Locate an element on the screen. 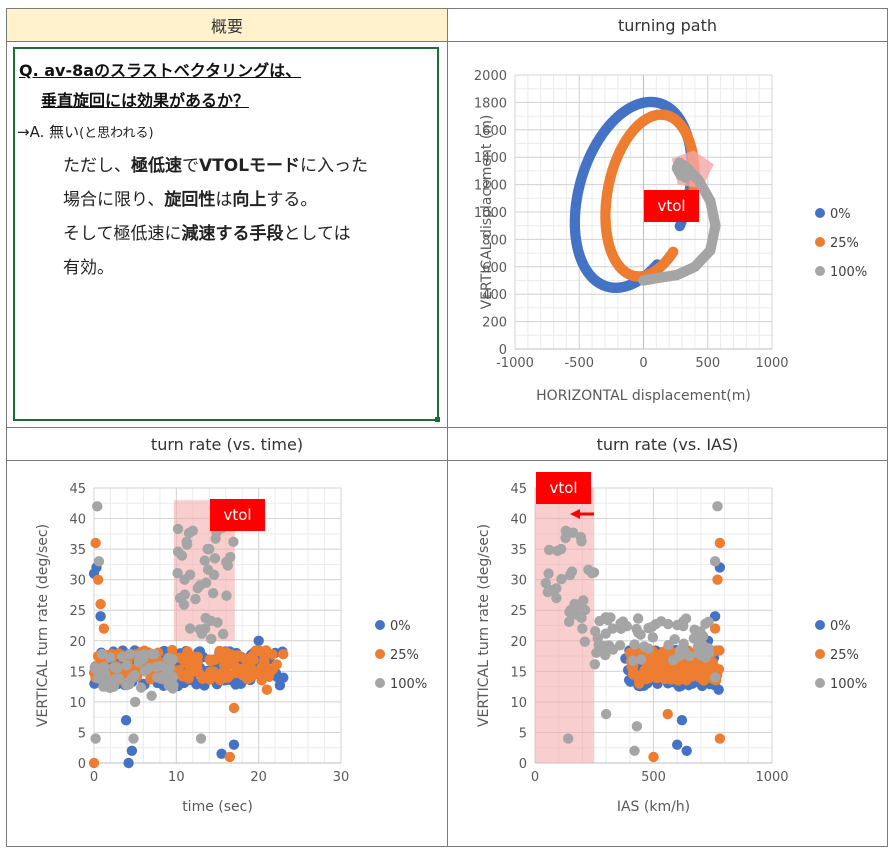  emphasis-text: 向上 is located at coordinates (249, 200).